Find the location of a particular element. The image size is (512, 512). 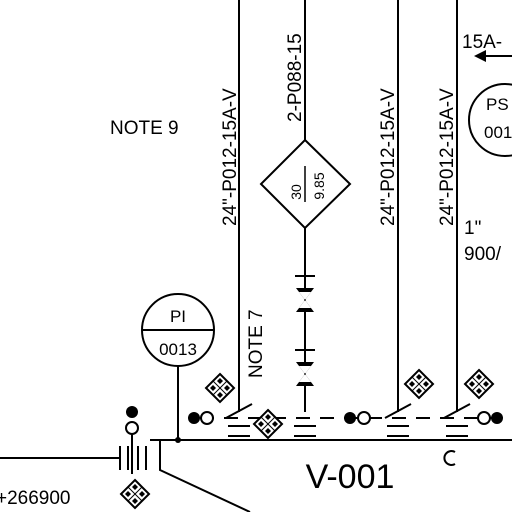

pi-number: 0013 is located at coordinates (178, 349).